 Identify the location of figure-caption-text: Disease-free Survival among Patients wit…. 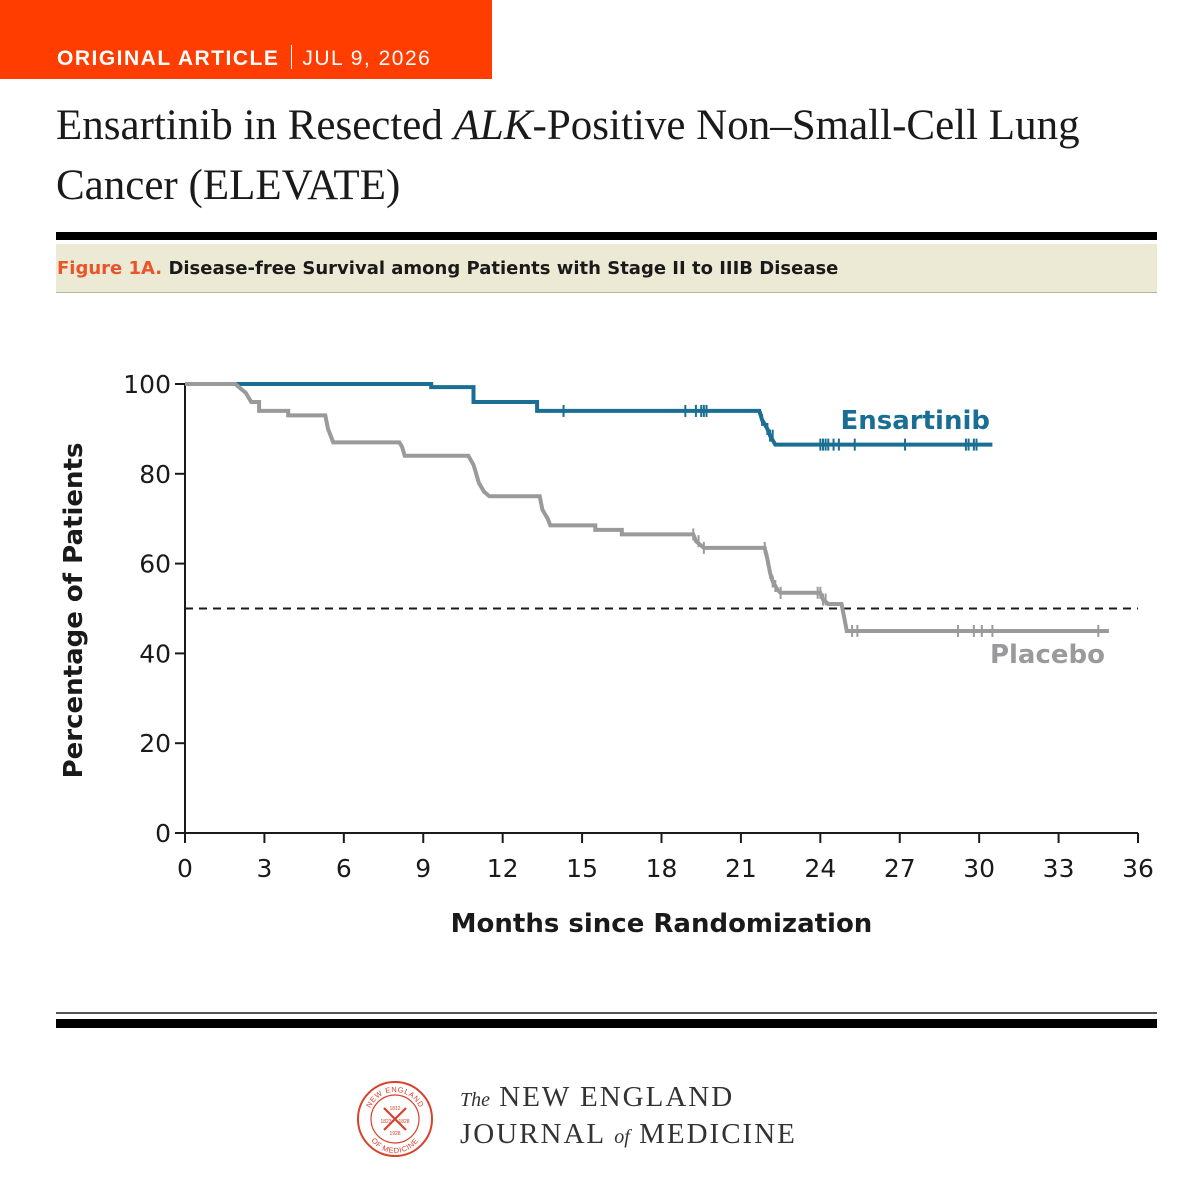
(503, 268).